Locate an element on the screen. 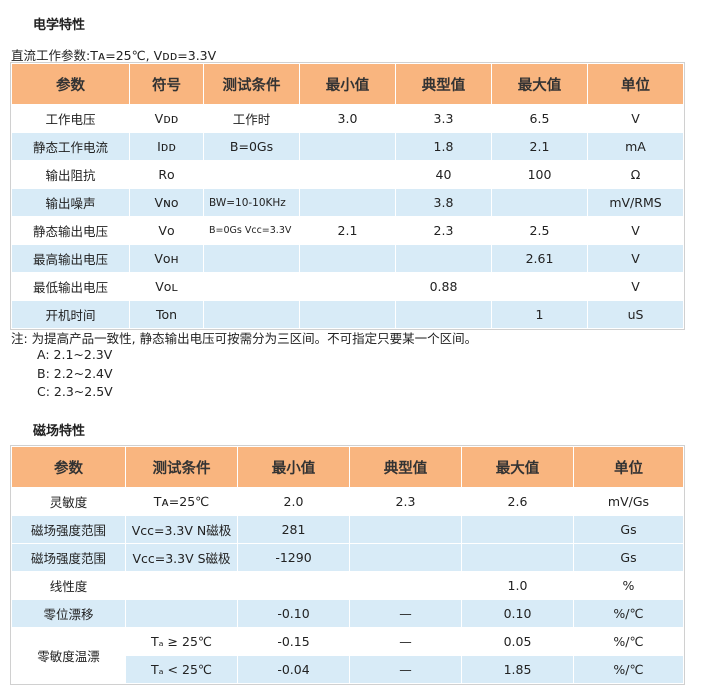 This screenshot has width=702, height=694. table-row: 磁场强度范围 Vcc=3.3V S磁极 -1290 Gs is located at coordinates (347, 557).